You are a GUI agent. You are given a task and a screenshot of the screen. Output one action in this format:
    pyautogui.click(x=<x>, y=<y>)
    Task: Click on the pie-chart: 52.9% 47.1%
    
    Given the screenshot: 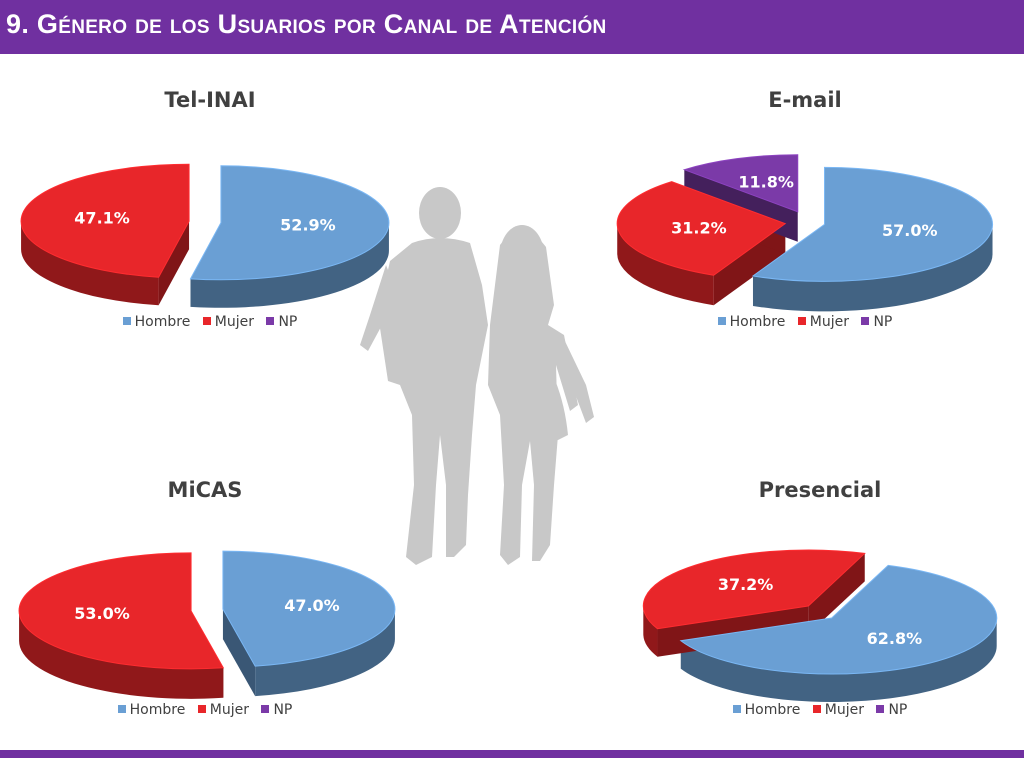 What is the action you would take?
    pyautogui.click(x=205, y=235)
    